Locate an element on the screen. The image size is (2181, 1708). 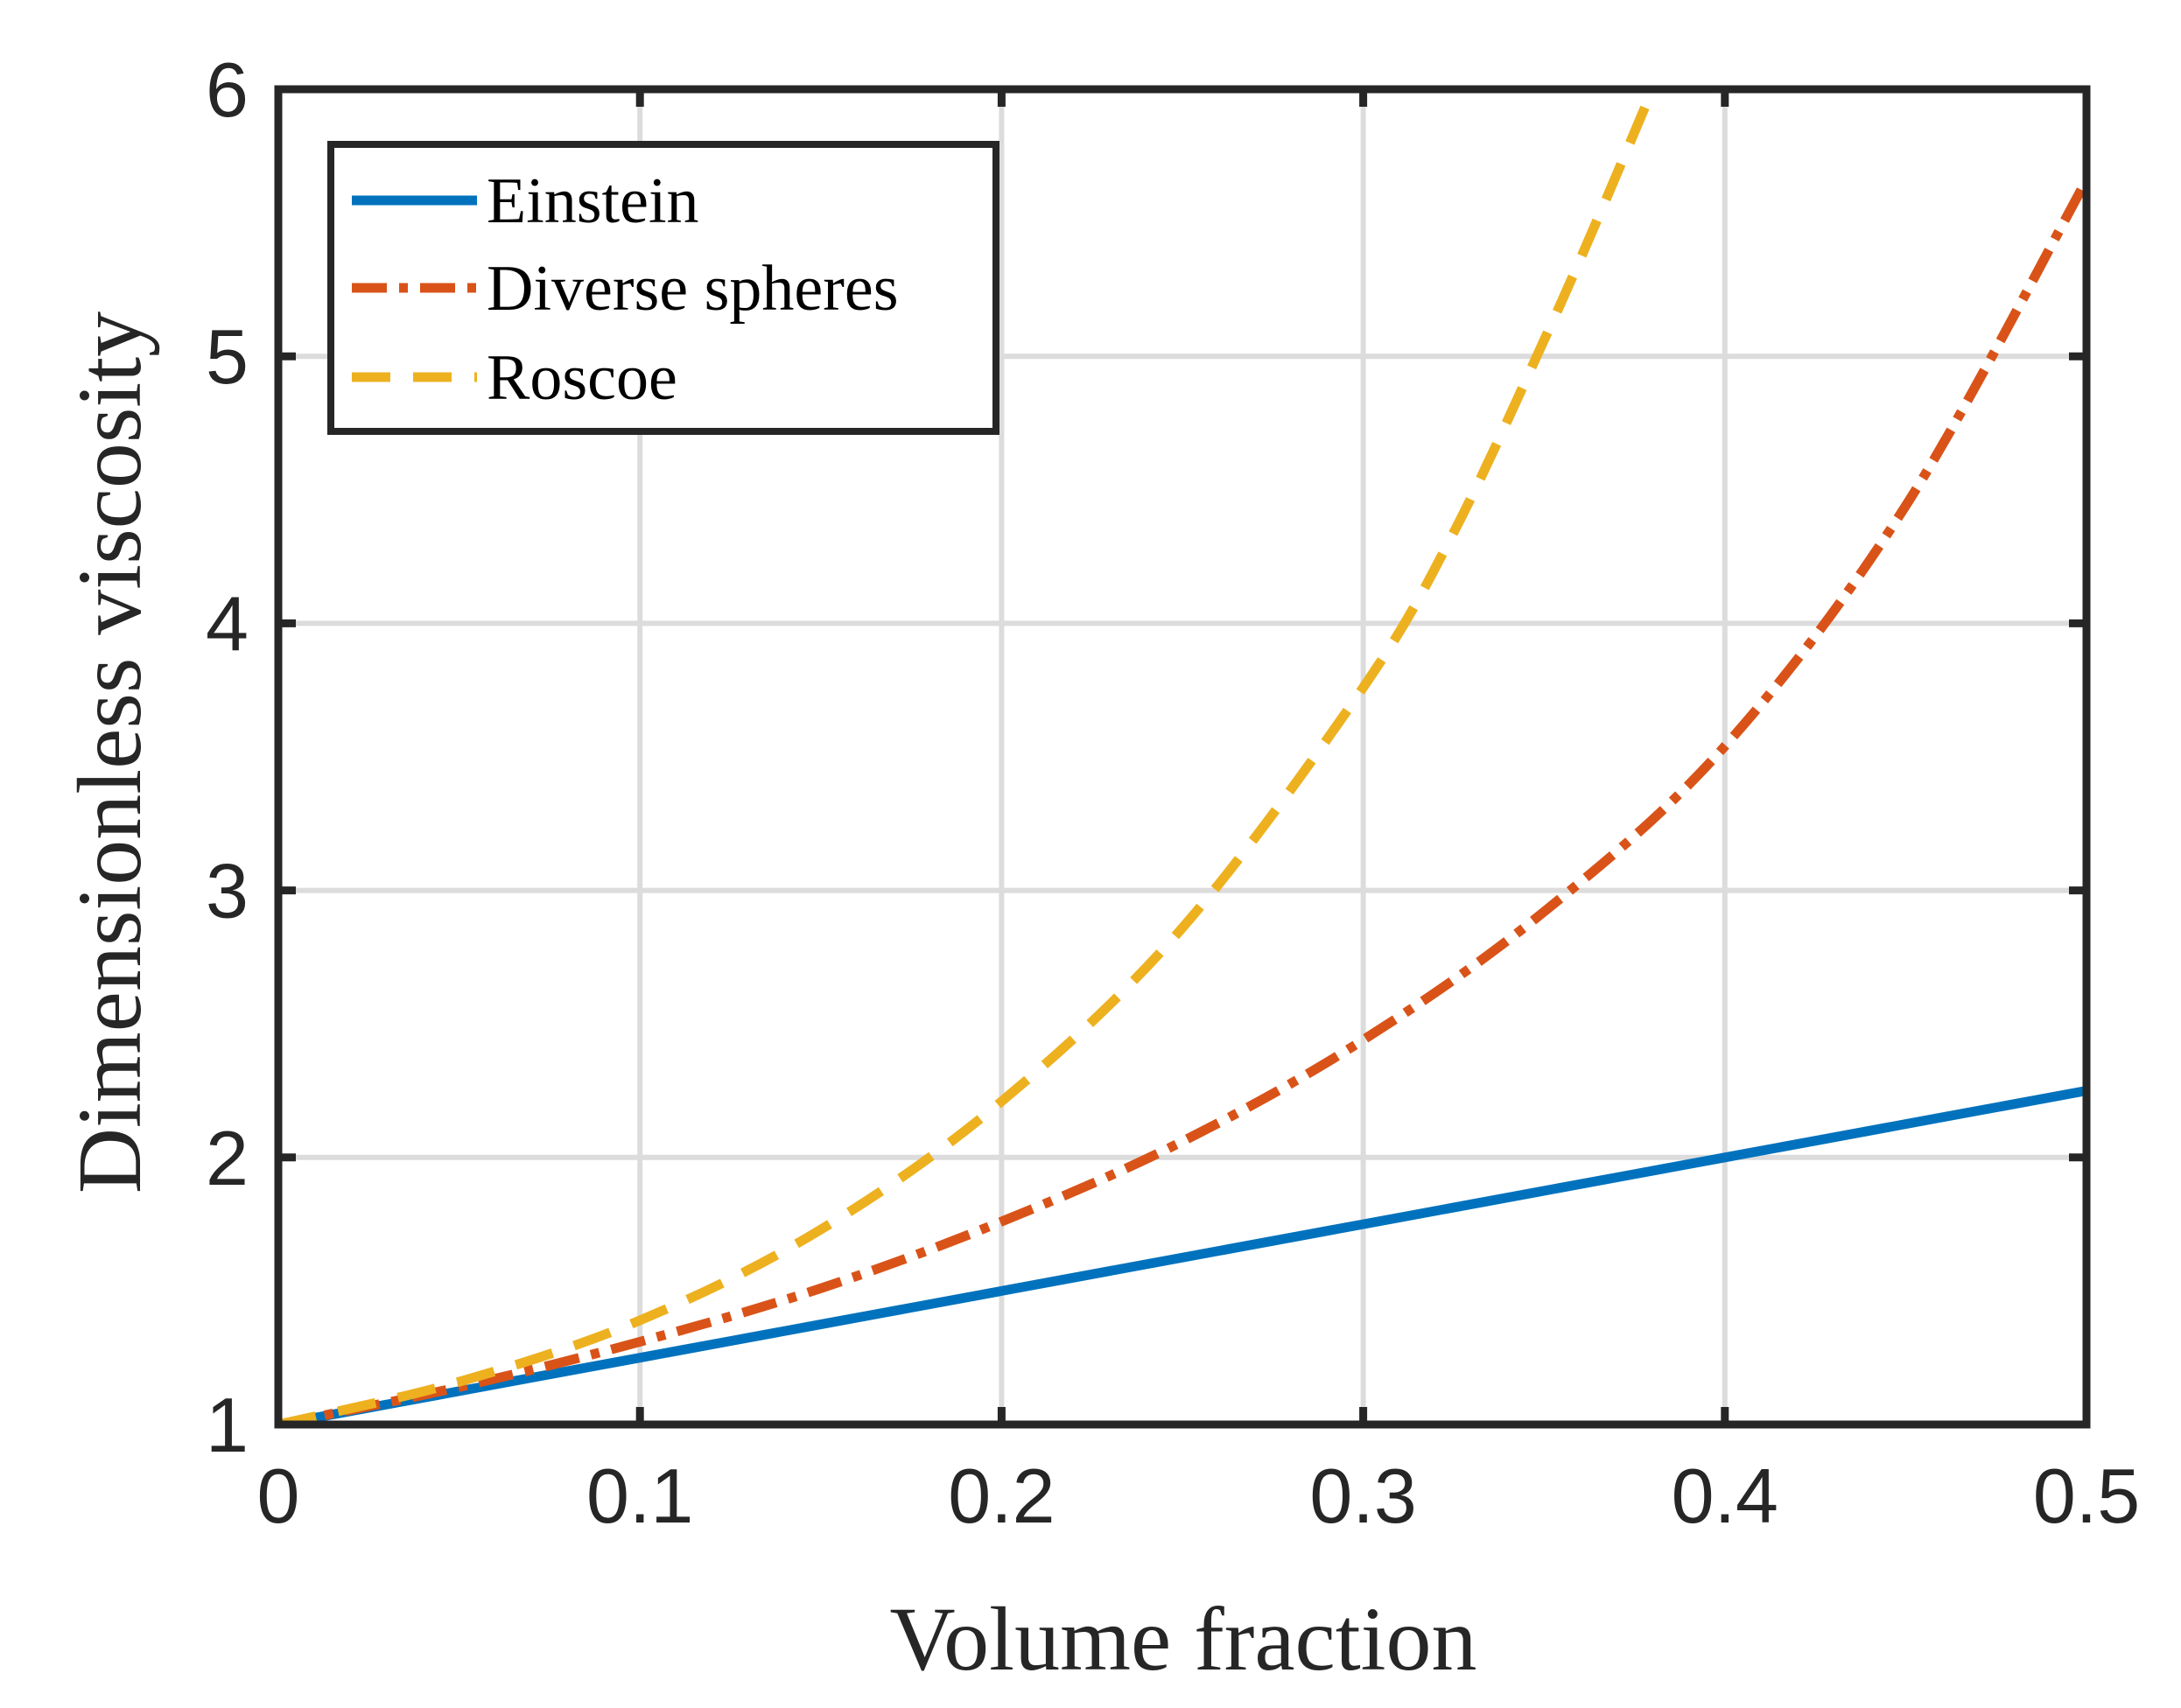
legend-entry-diverse-spheres: Diverse spheres is located at coordinates (625, 289).